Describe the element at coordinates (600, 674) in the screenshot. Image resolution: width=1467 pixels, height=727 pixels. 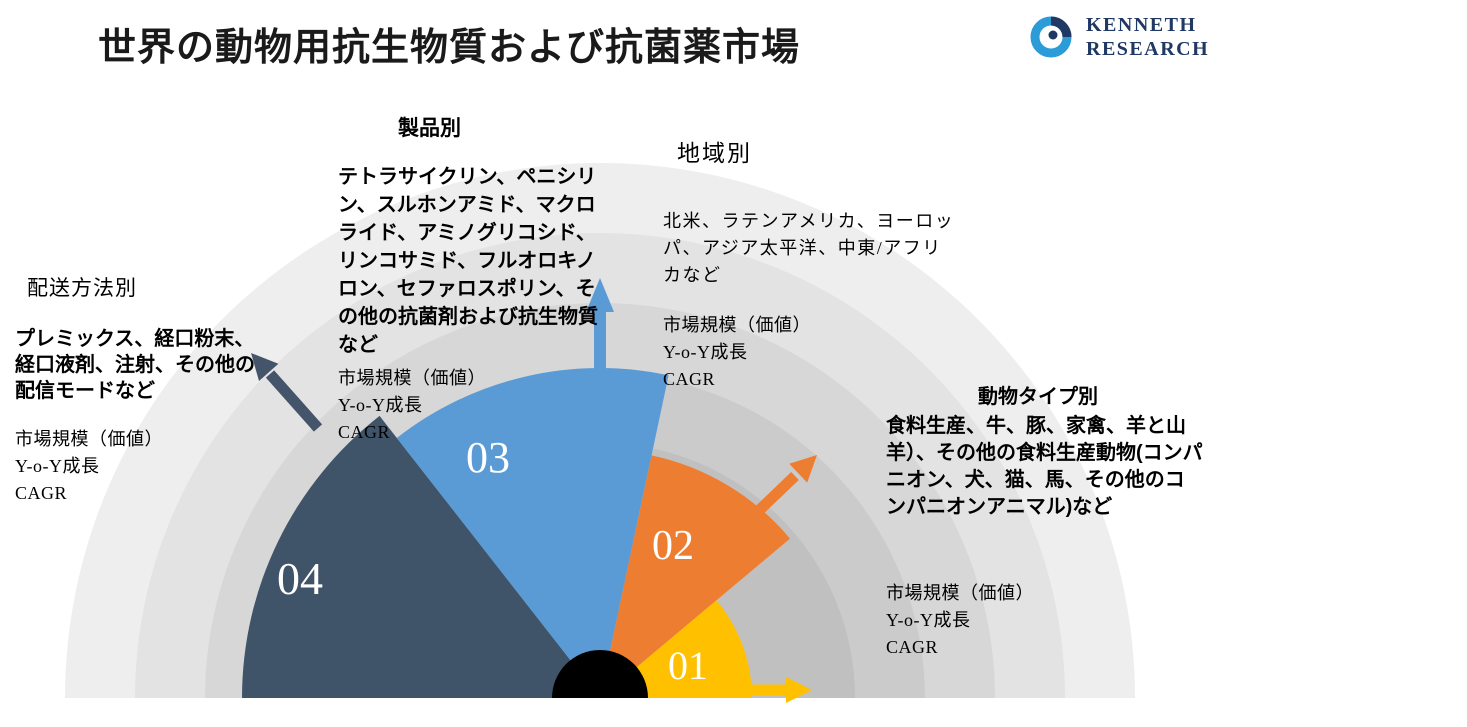
I see `center-hub` at that location.